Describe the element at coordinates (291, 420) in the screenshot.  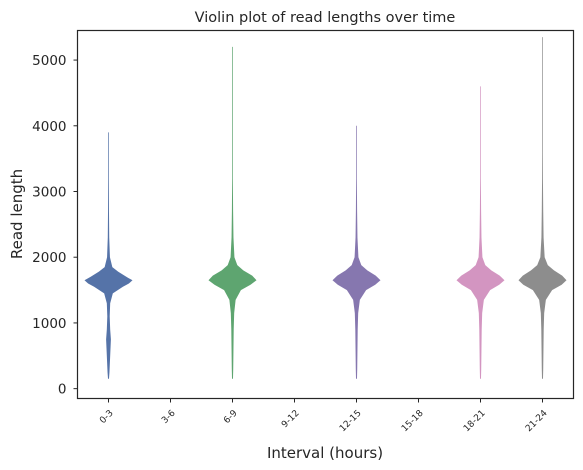
I see `x-tick-label: 9-12` at that location.